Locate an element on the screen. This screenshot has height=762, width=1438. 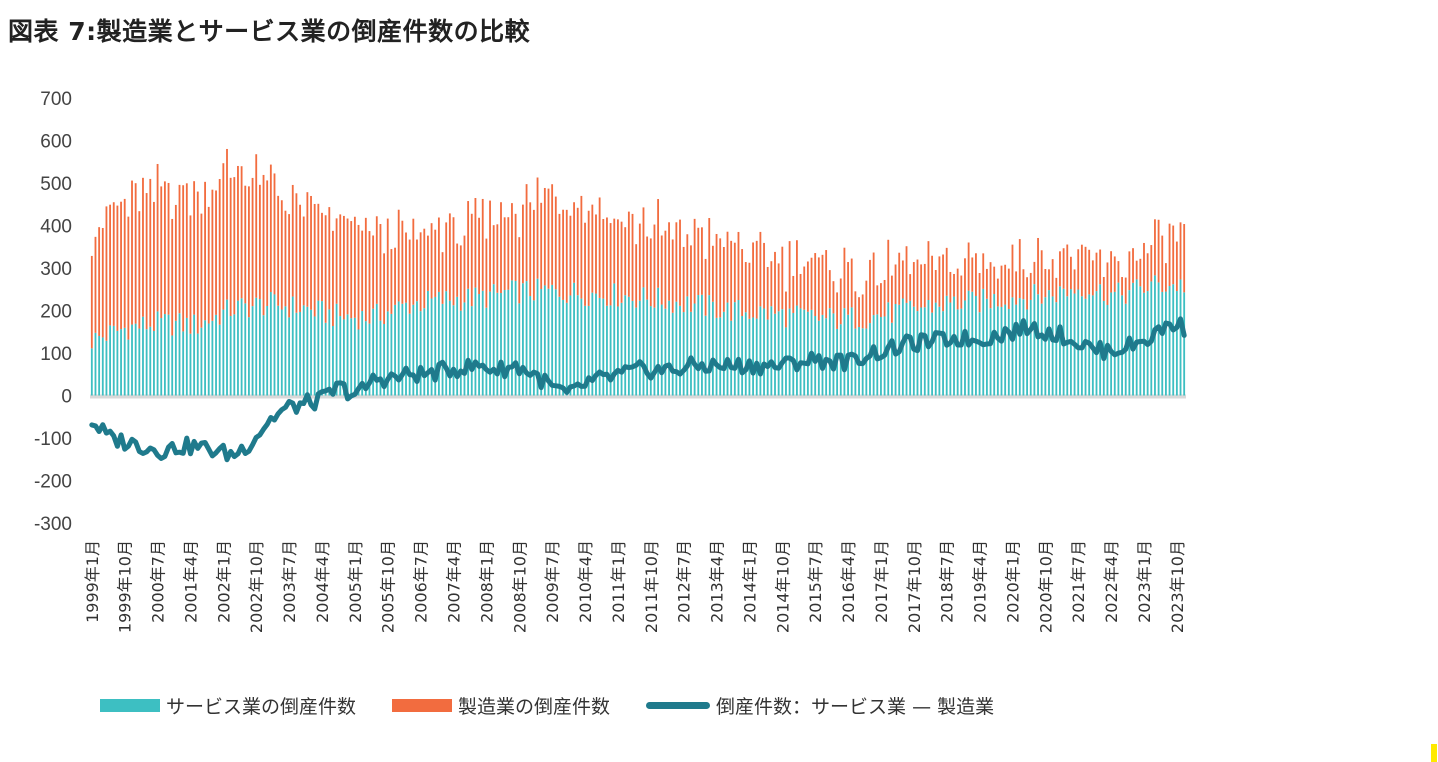
x-tick-label: 2002年1月 is located at coordinates (223, 581).